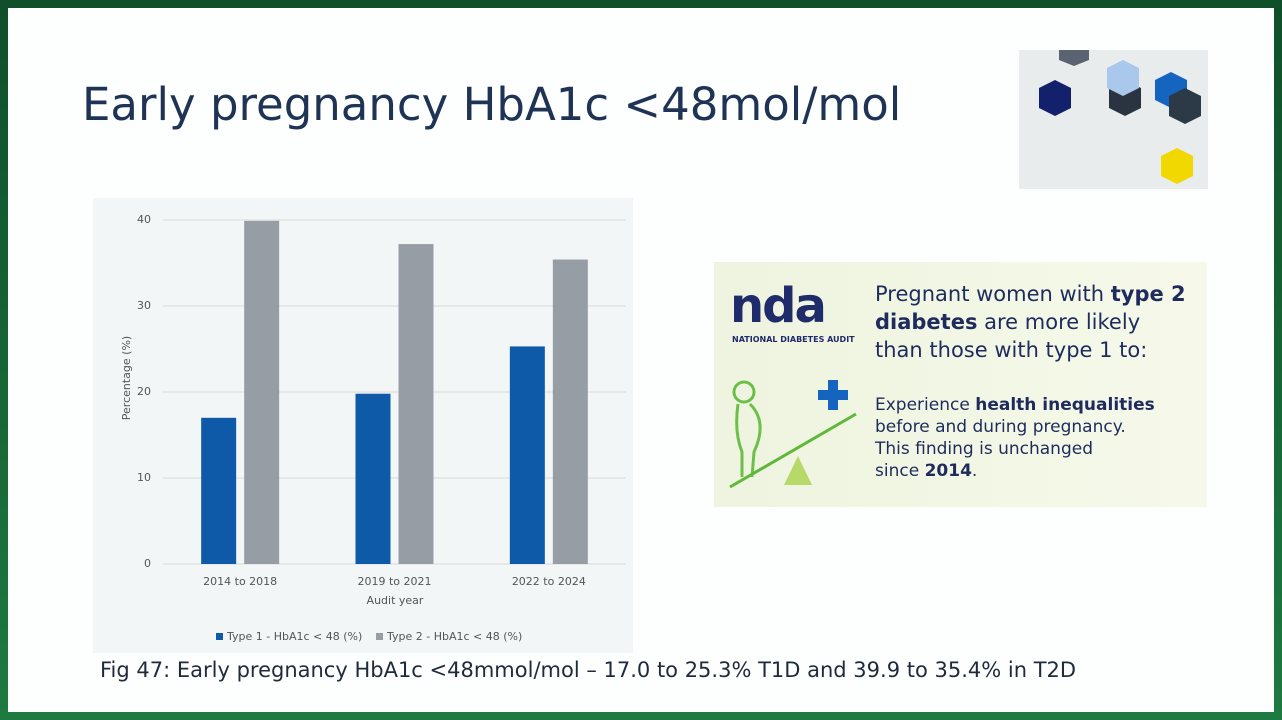  Describe the element at coordinates (147, 563) in the screenshot. I see `y-tick-label: 0` at that location.